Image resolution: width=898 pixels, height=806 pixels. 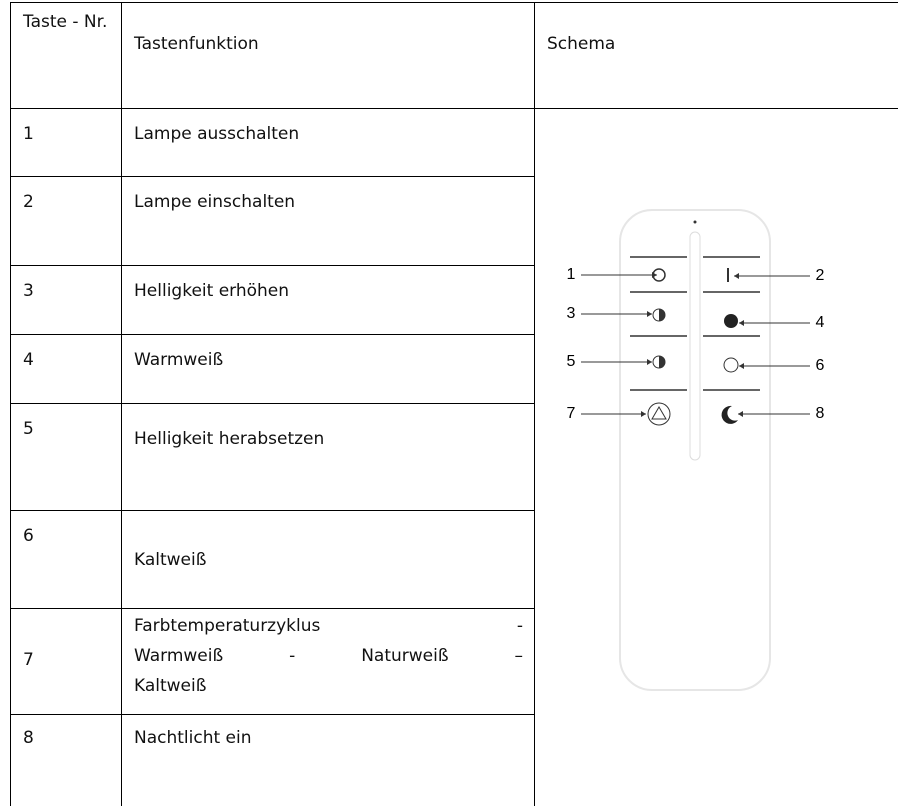 I want to click on number-cell: 5, so click(x=66, y=457).